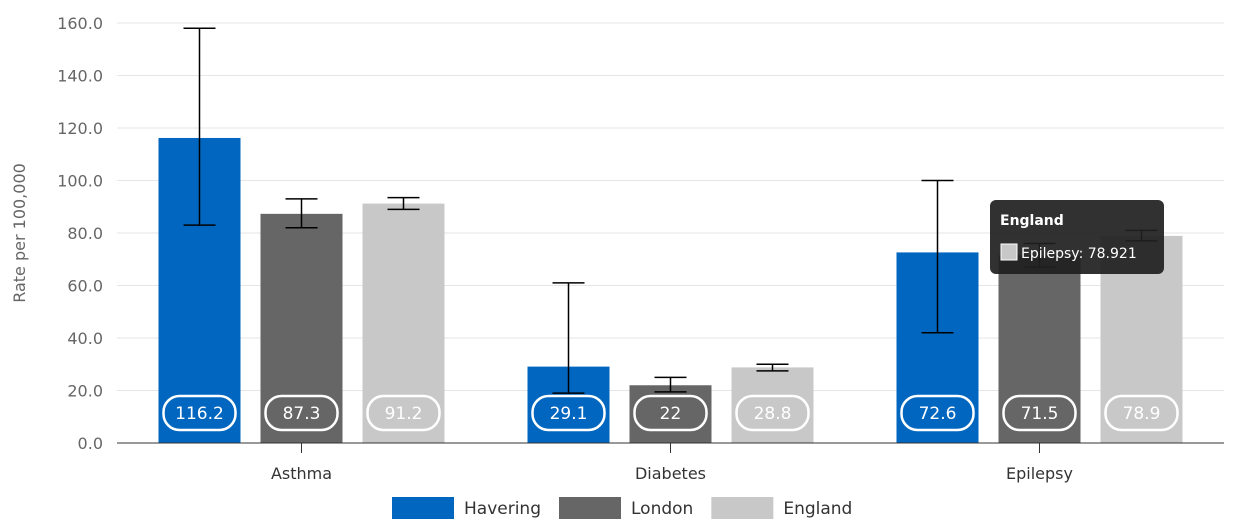 The image size is (1234, 529). What do you see at coordinates (622, 508) in the screenshot?
I see `legend: Havering London England` at bounding box center [622, 508].